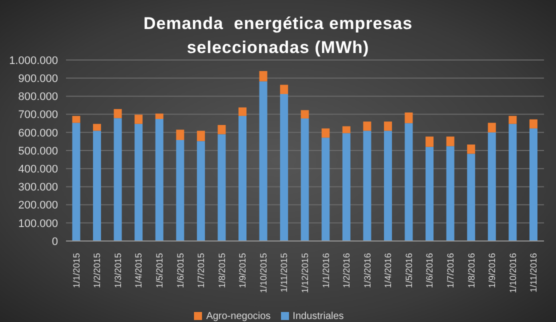 The height and width of the screenshot is (322, 556). What do you see at coordinates (388, 270) in the screenshot?
I see `x-tick-label: 1/4/2016` at bounding box center [388, 270].